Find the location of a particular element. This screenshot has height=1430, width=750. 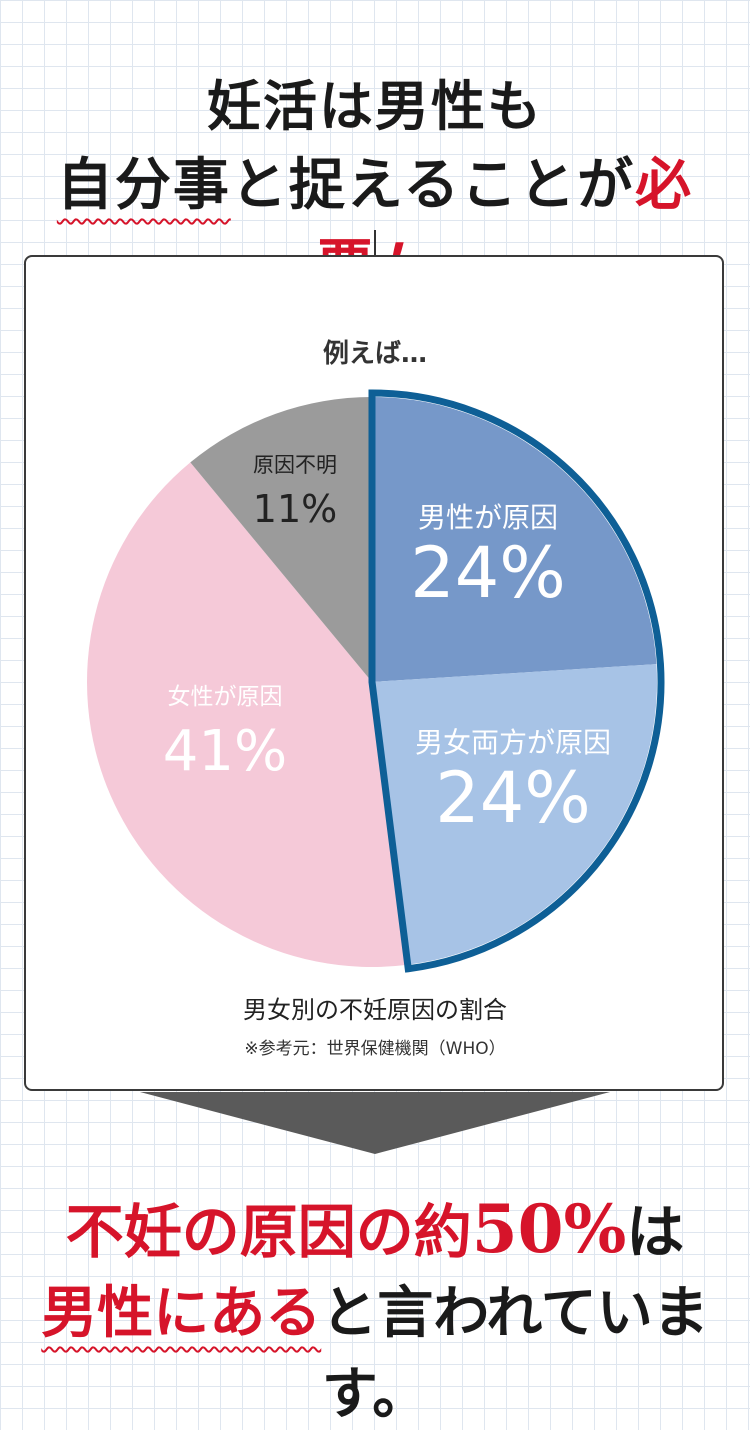

slice-label: 男女両方が原因 is located at coordinates (513, 742).